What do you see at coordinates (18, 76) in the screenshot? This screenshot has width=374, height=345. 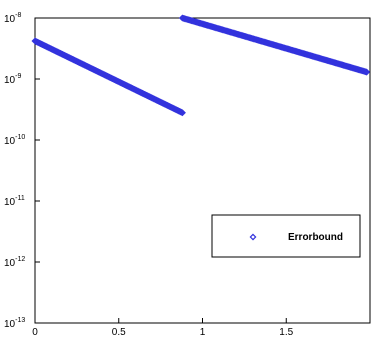 I see `y-tick-exp-4: -9` at bounding box center [18, 76].